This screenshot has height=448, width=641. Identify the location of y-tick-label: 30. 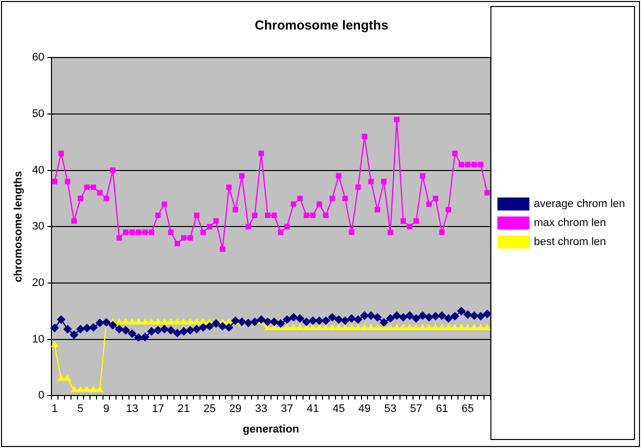
(38, 226).